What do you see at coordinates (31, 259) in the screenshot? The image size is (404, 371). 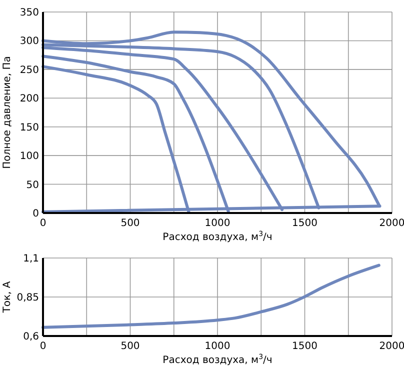 I see `y-tick-label: 1,1` at bounding box center [31, 259].